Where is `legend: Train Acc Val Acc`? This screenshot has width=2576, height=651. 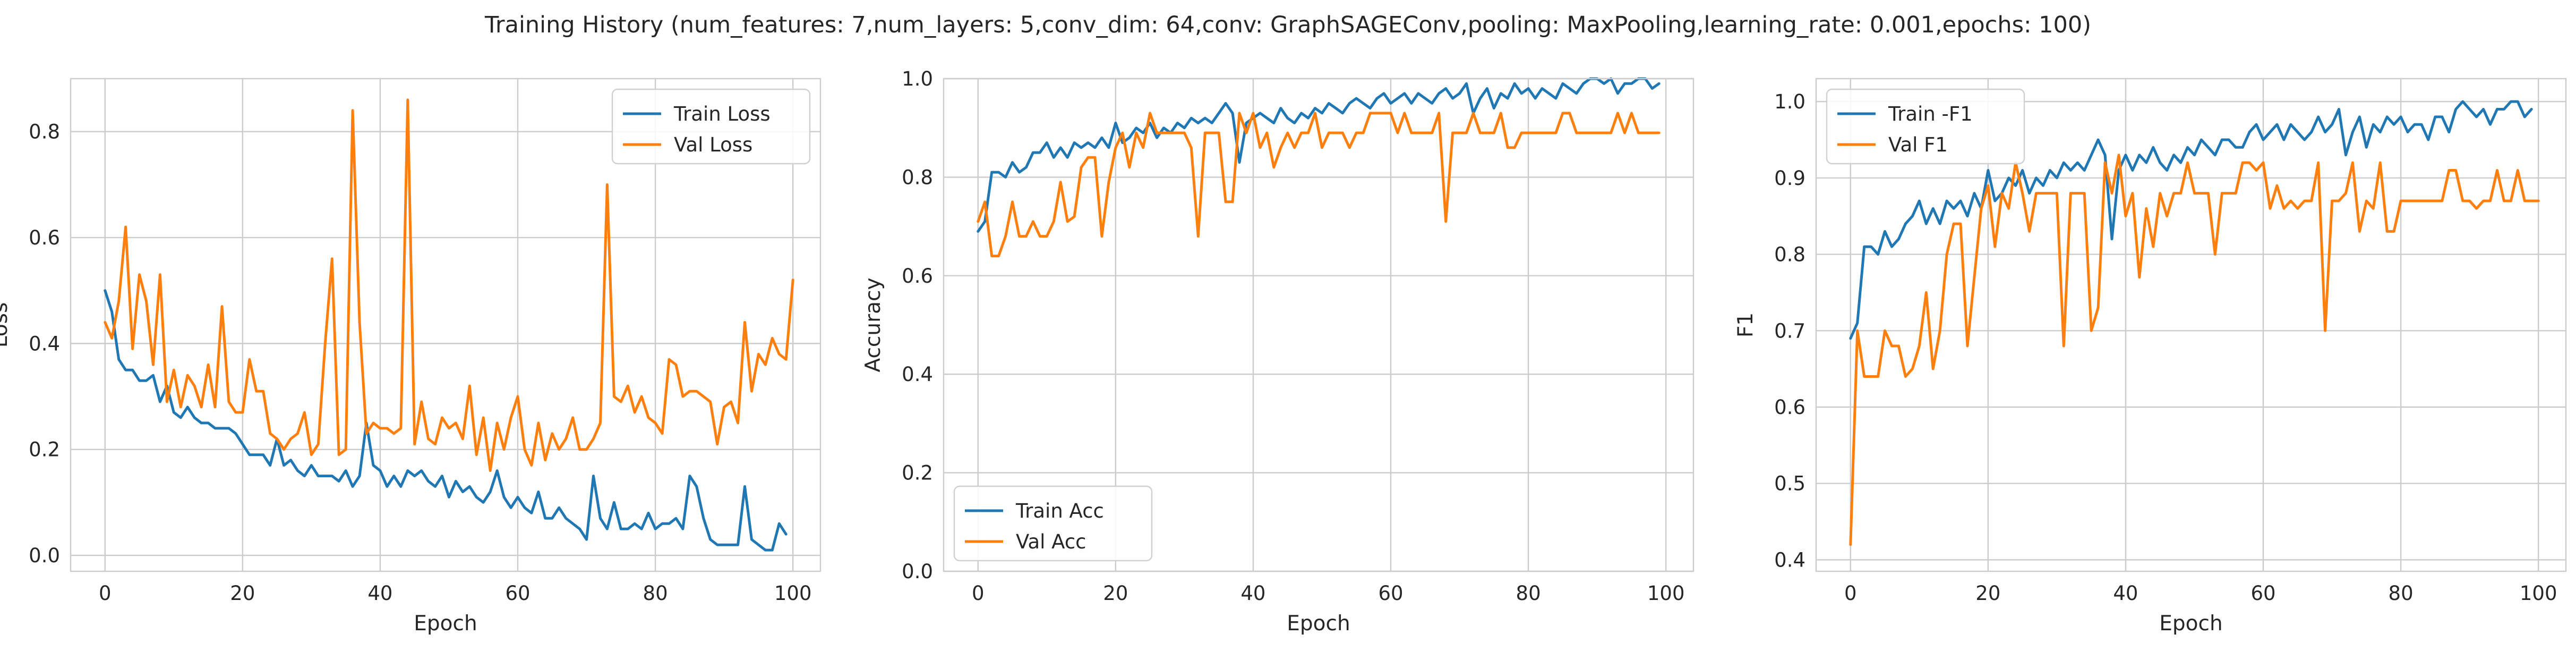
legend: Train Acc Val Acc is located at coordinates (1053, 524).